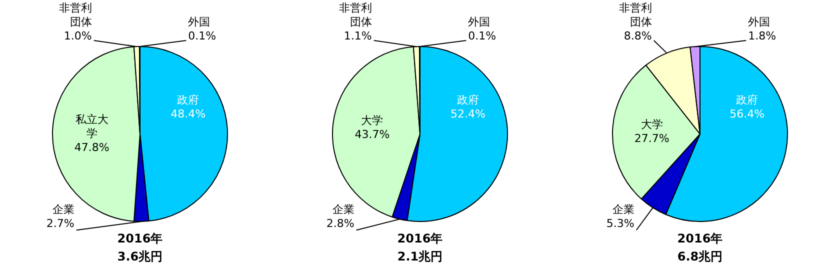 Image resolution: width=840 pixels, height=270 pixels. Describe the element at coordinates (372, 134) in the screenshot. I see `data-label: 43.7%` at that location.